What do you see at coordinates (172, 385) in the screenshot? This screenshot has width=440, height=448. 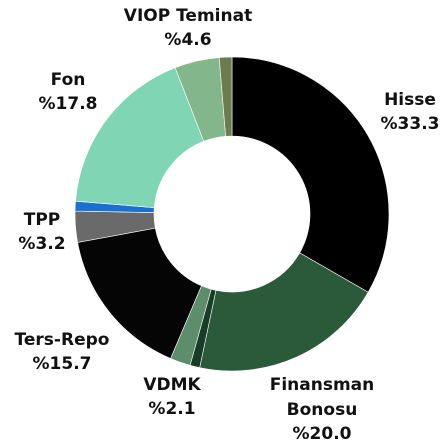 I see `slice-label: VDMK` at bounding box center [172, 385].